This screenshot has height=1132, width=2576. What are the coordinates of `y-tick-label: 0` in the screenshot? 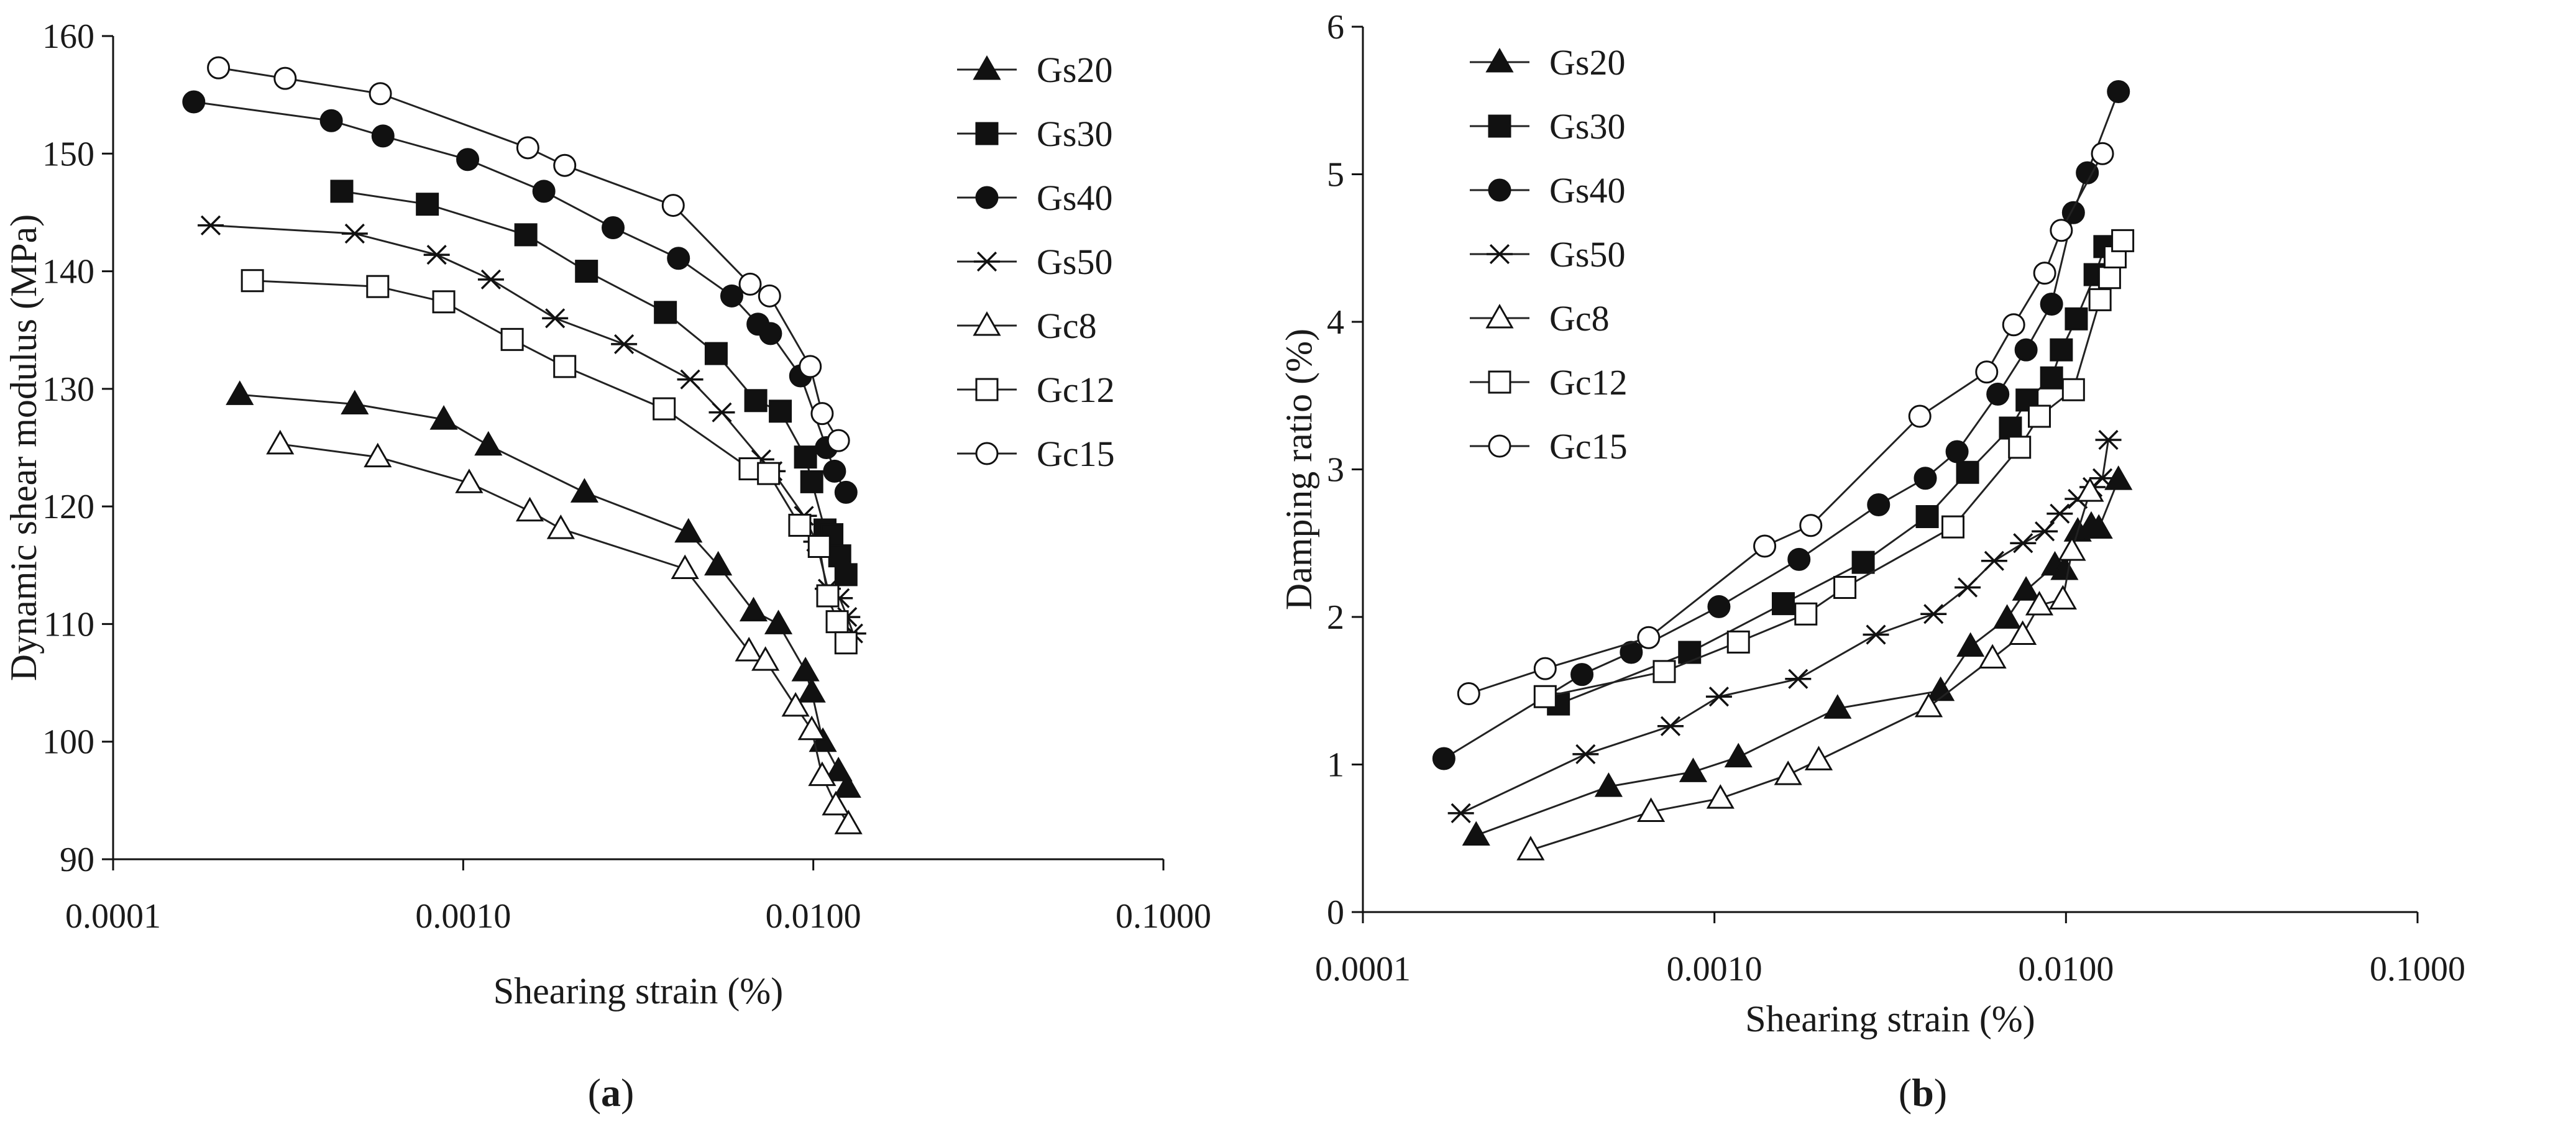 It's located at (1335, 912).